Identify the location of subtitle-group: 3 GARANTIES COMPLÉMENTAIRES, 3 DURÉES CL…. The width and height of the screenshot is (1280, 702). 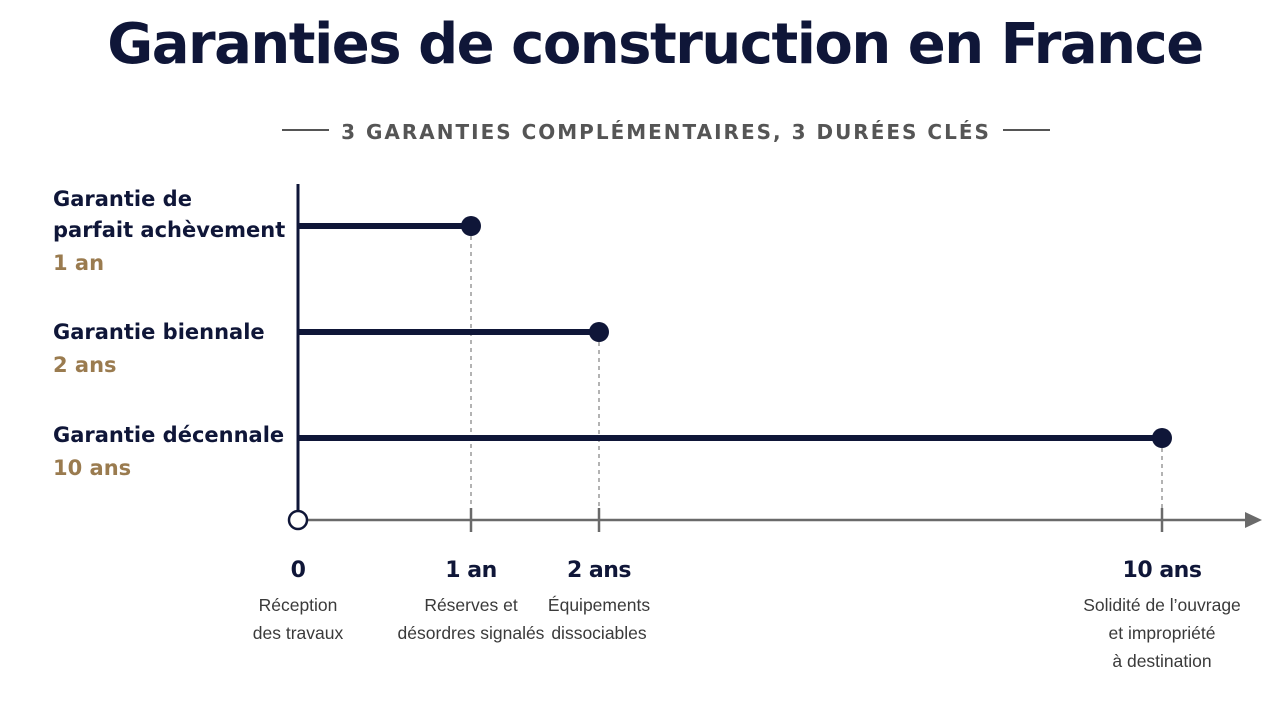
(666, 132).